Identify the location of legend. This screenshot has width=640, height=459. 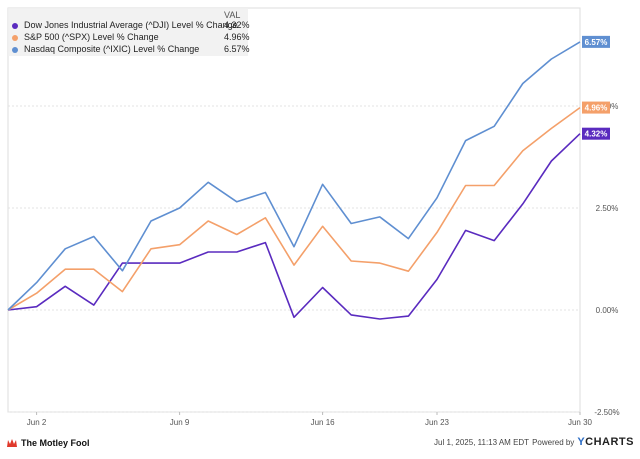
(128, 32).